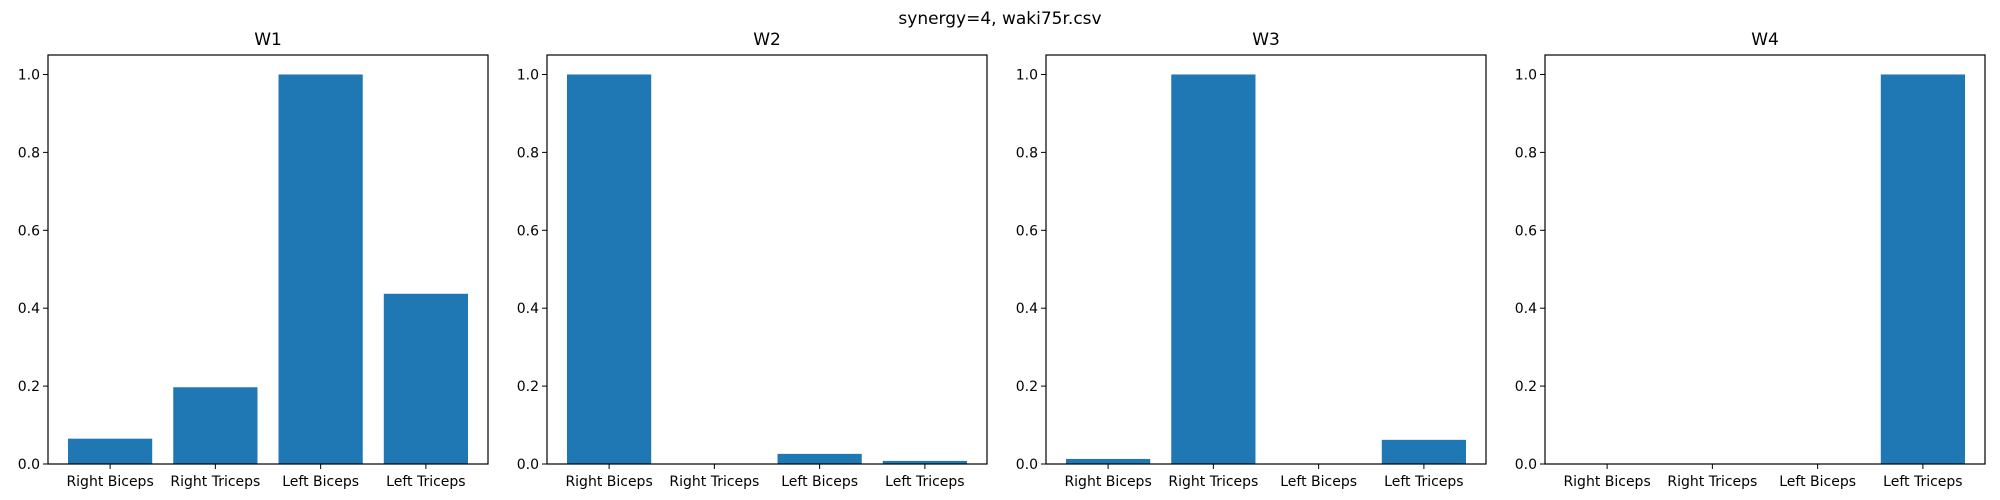 The image size is (2000, 500). I want to click on subplot-title: W4, so click(1765, 40).